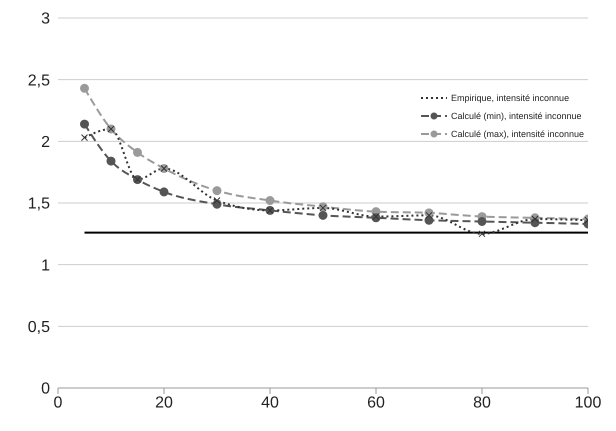  Describe the element at coordinates (510, 98) in the screenshot. I see `legend-label: Empirique, intensité inconnue` at that location.